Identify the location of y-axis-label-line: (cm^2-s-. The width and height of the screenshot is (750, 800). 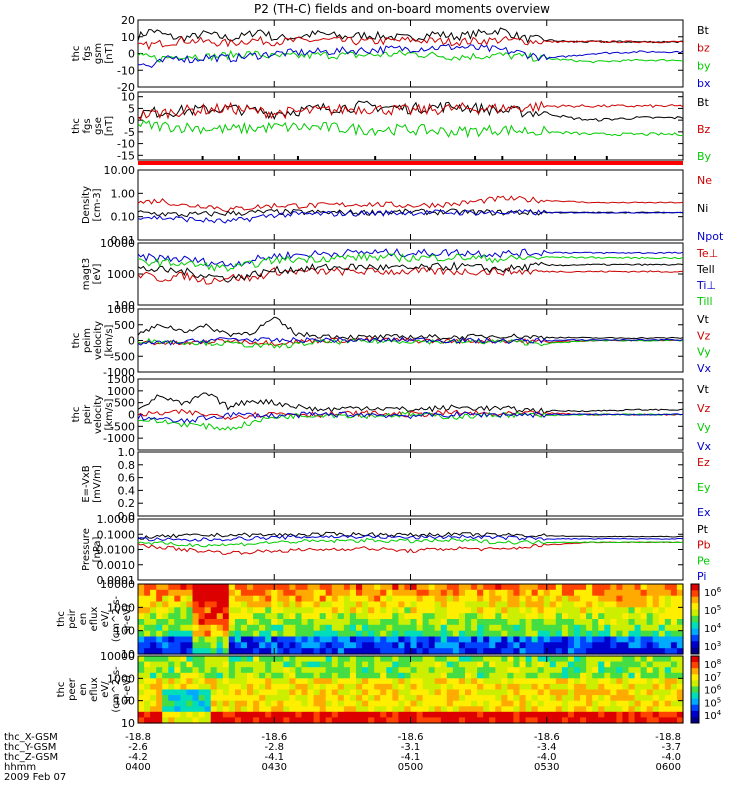
(116, 689).